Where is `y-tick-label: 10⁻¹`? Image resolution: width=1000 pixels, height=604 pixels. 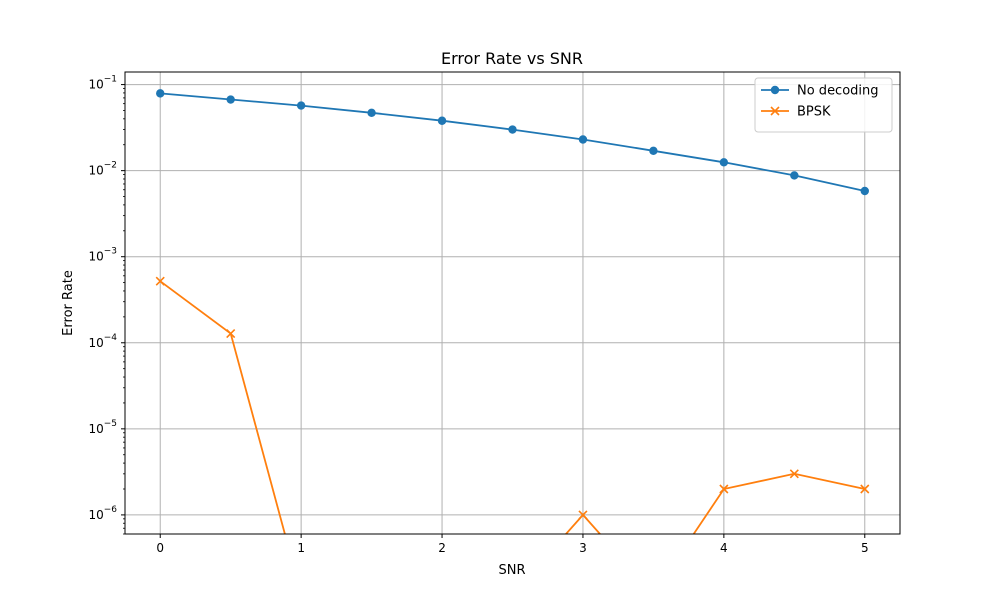
y-tick-label: 10⁻¹ is located at coordinates (102, 83).